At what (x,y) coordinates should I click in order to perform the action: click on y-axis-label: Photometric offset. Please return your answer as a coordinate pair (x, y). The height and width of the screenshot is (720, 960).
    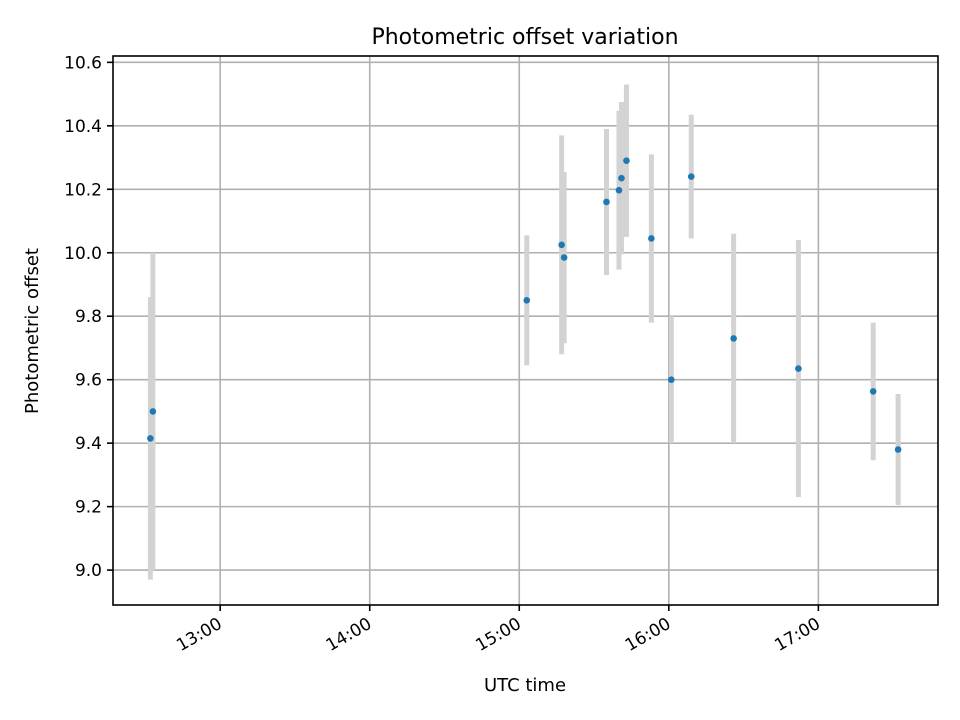
    Looking at the image, I should click on (32, 331).